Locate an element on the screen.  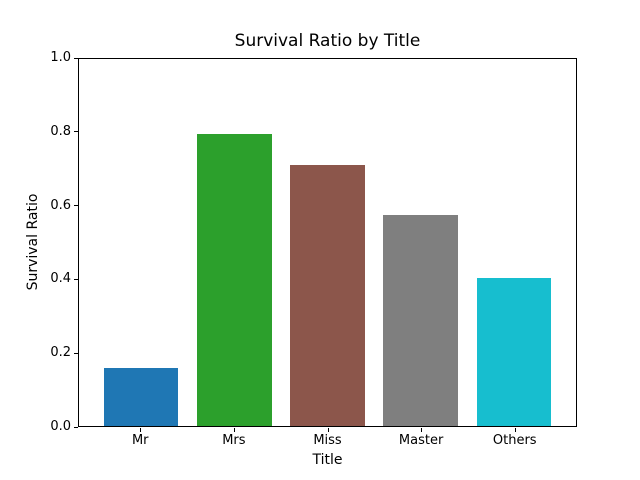
ytick-label-0.8: 0.8 is located at coordinates (60, 131).